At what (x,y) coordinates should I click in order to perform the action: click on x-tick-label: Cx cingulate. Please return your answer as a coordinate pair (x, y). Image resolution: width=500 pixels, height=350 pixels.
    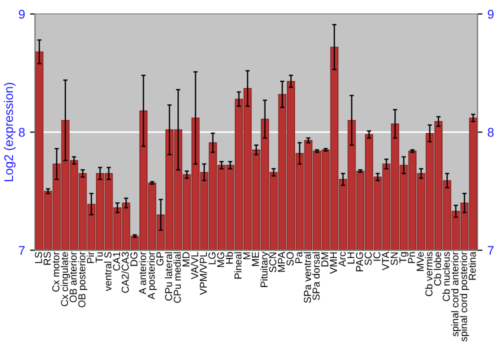
    Looking at the image, I should click on (65, 279).